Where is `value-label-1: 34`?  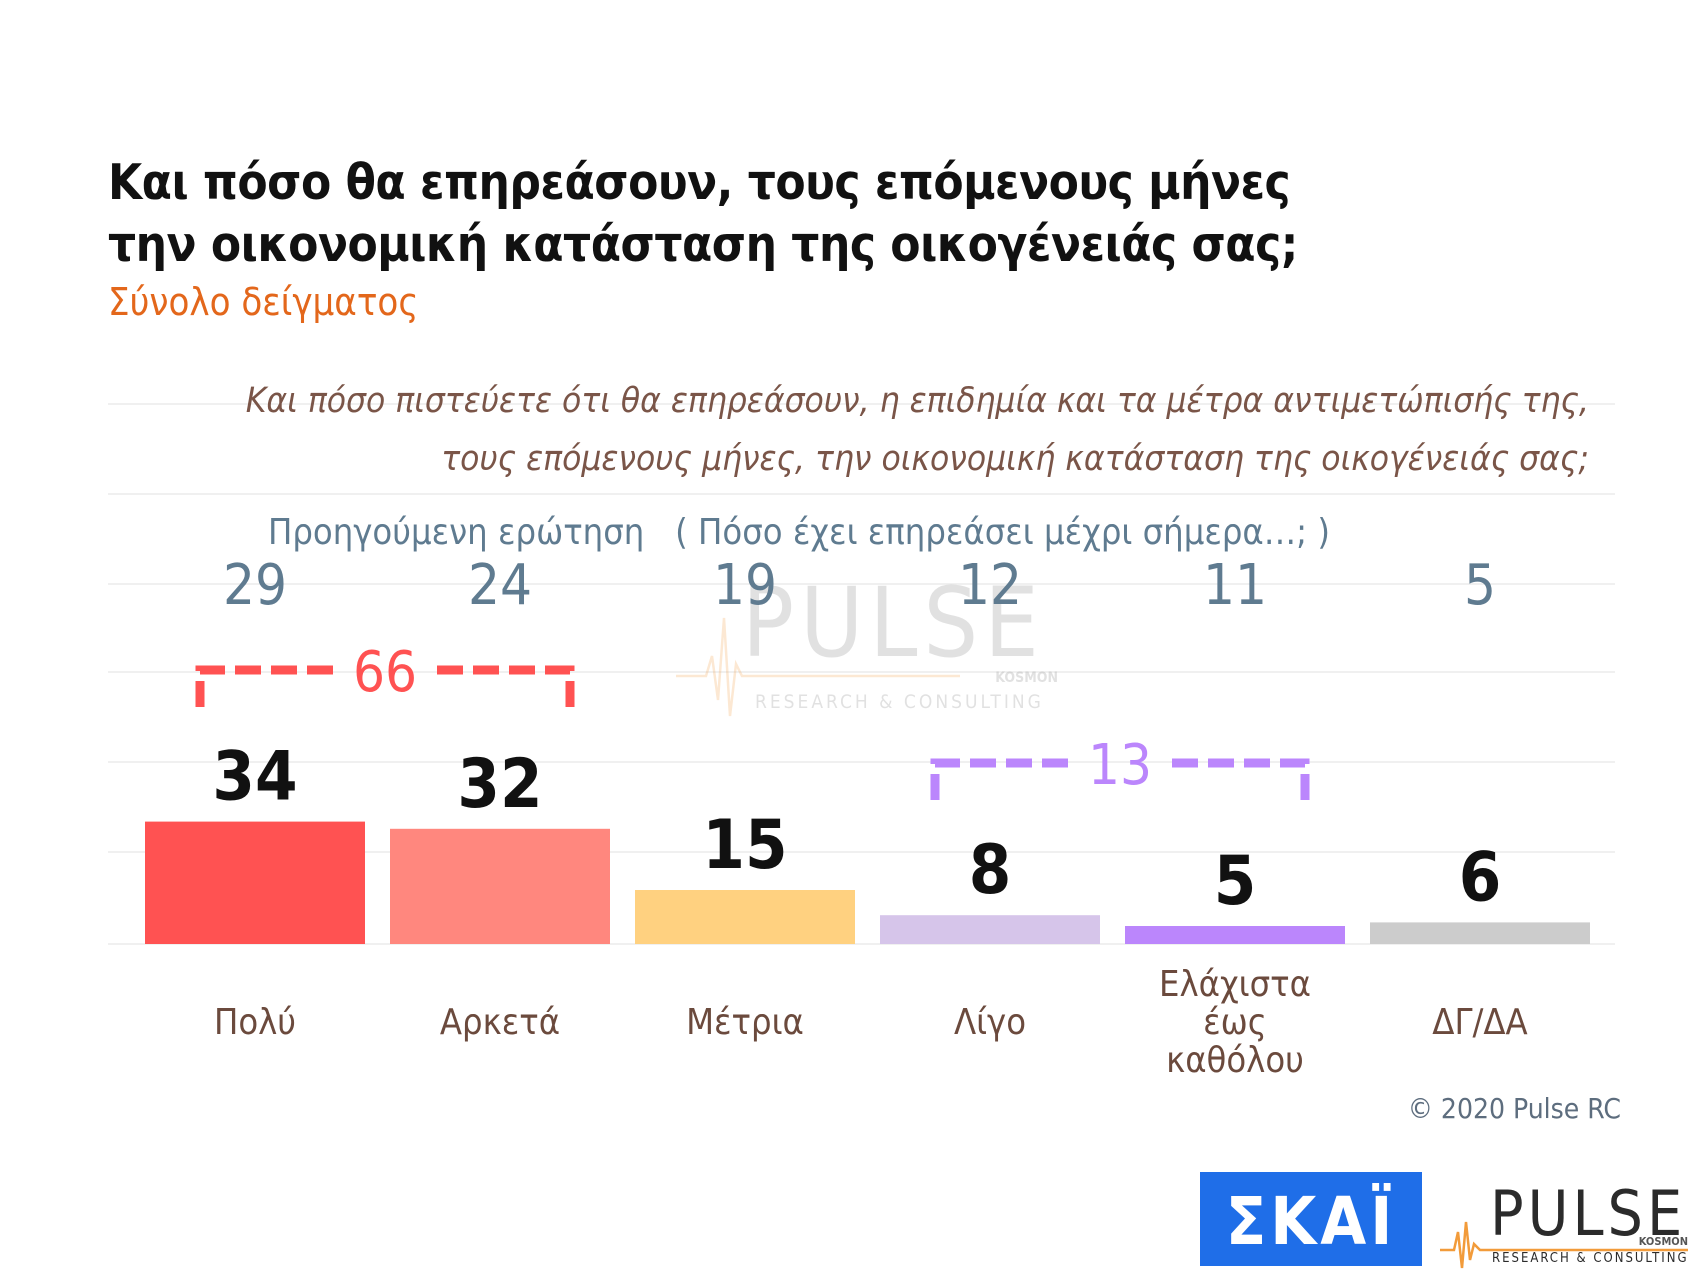
value-label-1: 34 is located at coordinates (254, 777).